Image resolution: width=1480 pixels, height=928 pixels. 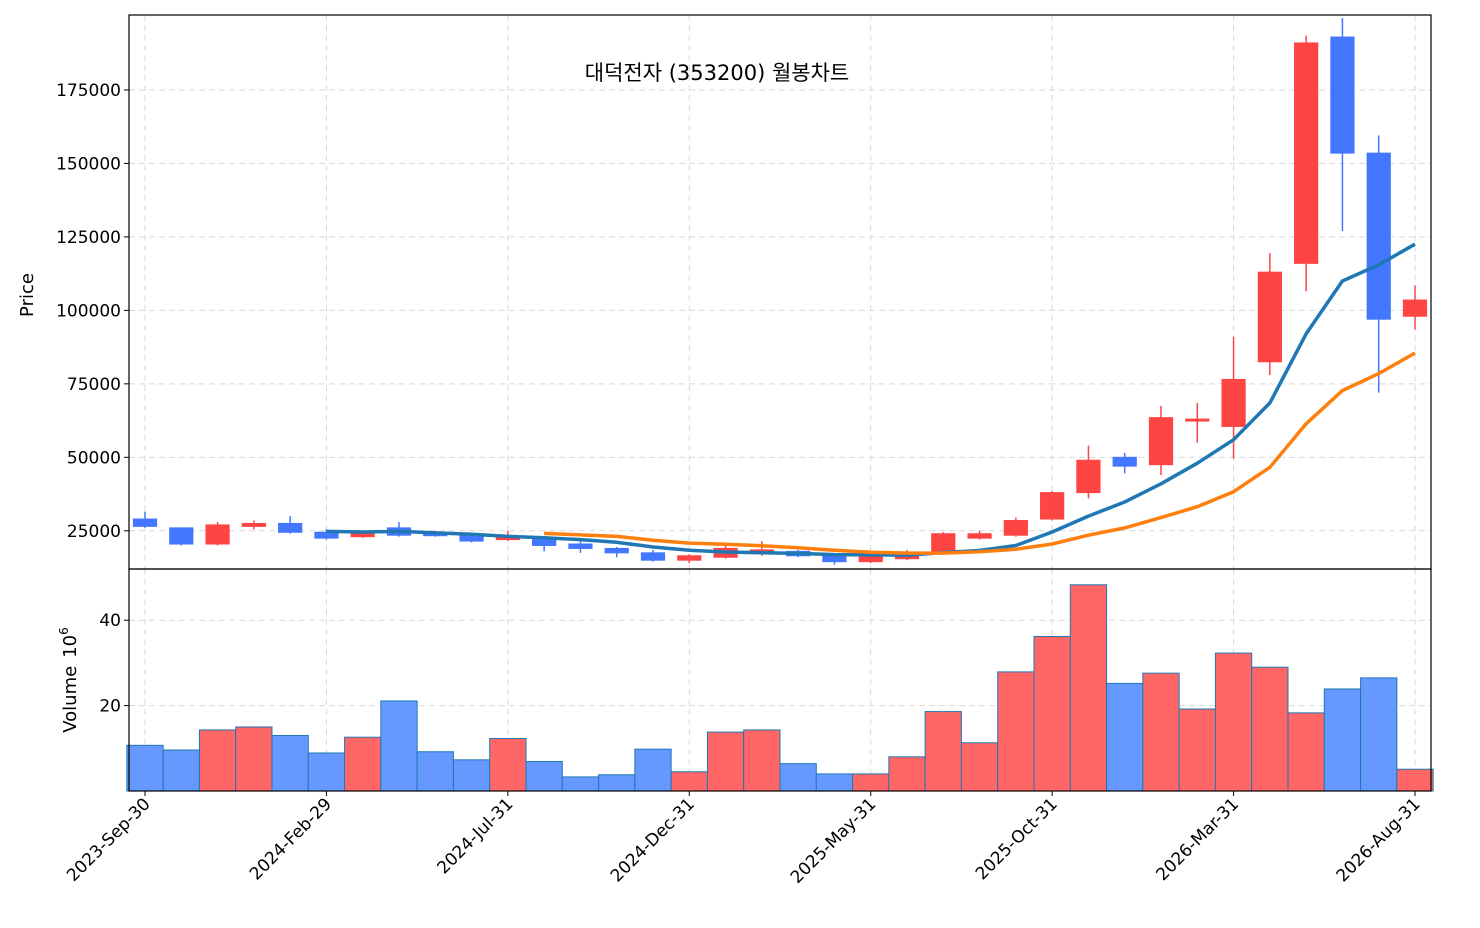 I want to click on x-tick-label: 2024-Dec-31, so click(x=653, y=840).